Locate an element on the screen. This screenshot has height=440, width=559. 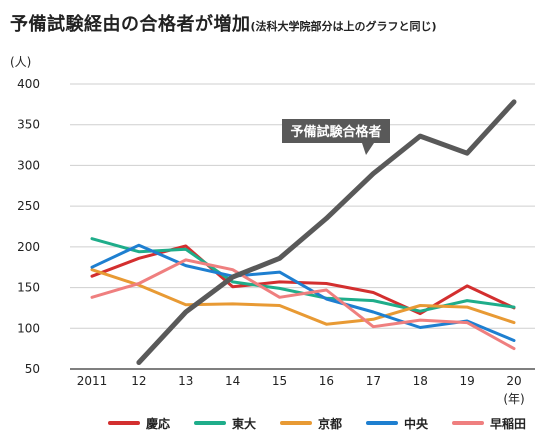
x-tick-label: 15 is located at coordinates (279, 381).